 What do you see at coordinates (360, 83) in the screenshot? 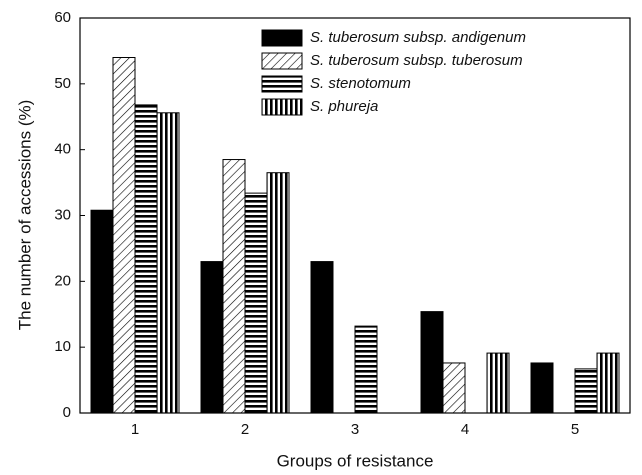
I see `legend-label: S. stenotomum` at bounding box center [360, 83].